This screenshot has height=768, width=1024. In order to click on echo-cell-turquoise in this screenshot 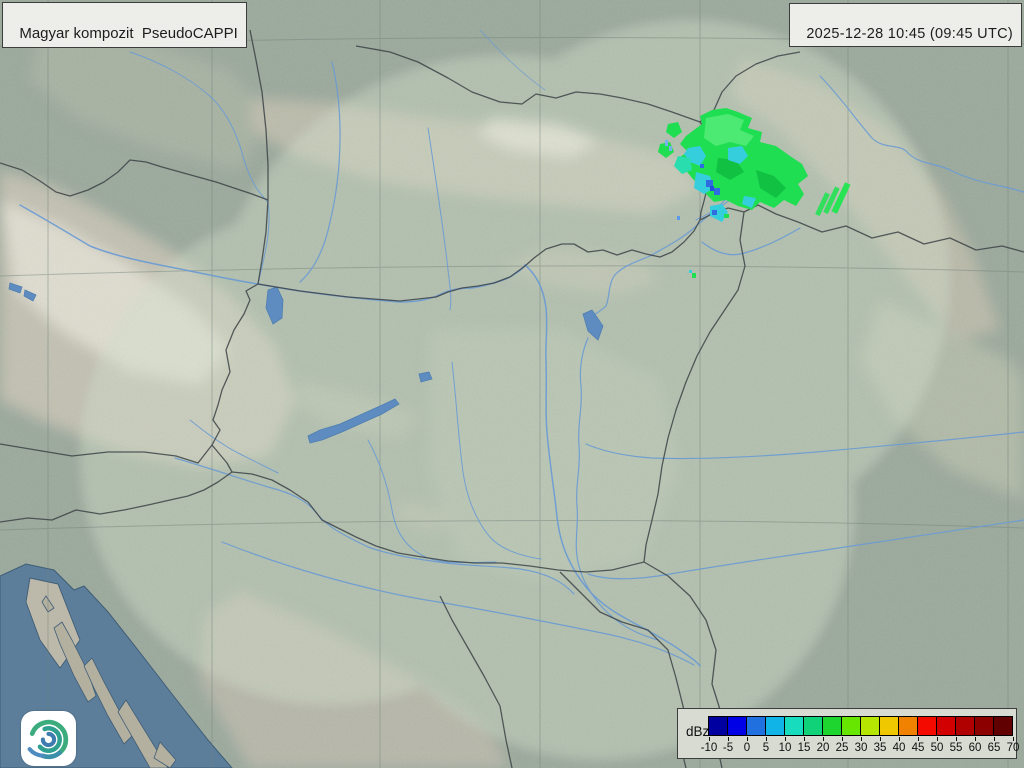, I will do `click(683, 165)`.